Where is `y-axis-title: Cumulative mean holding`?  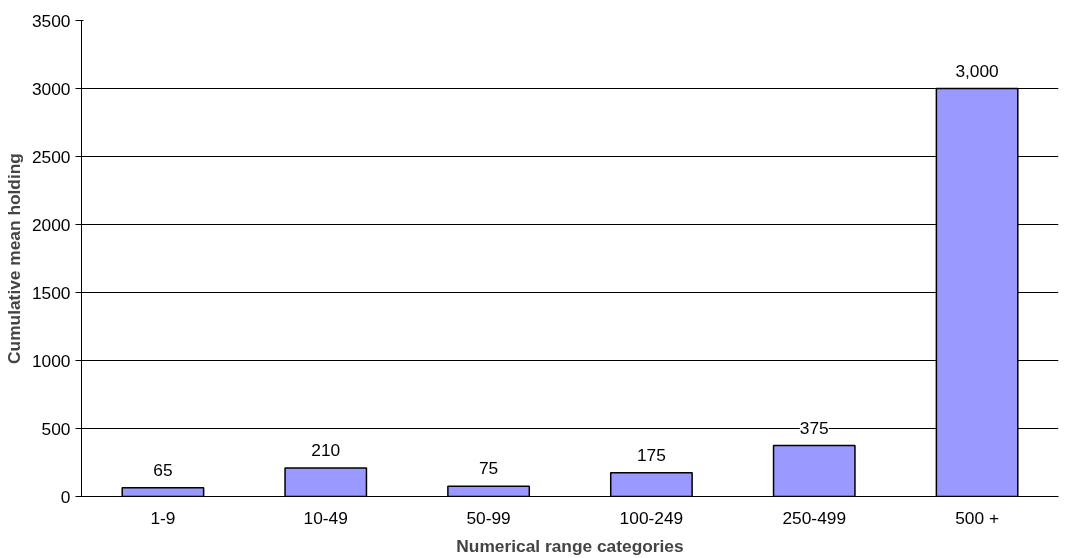
y-axis-title: Cumulative mean holding is located at coordinates (13, 258).